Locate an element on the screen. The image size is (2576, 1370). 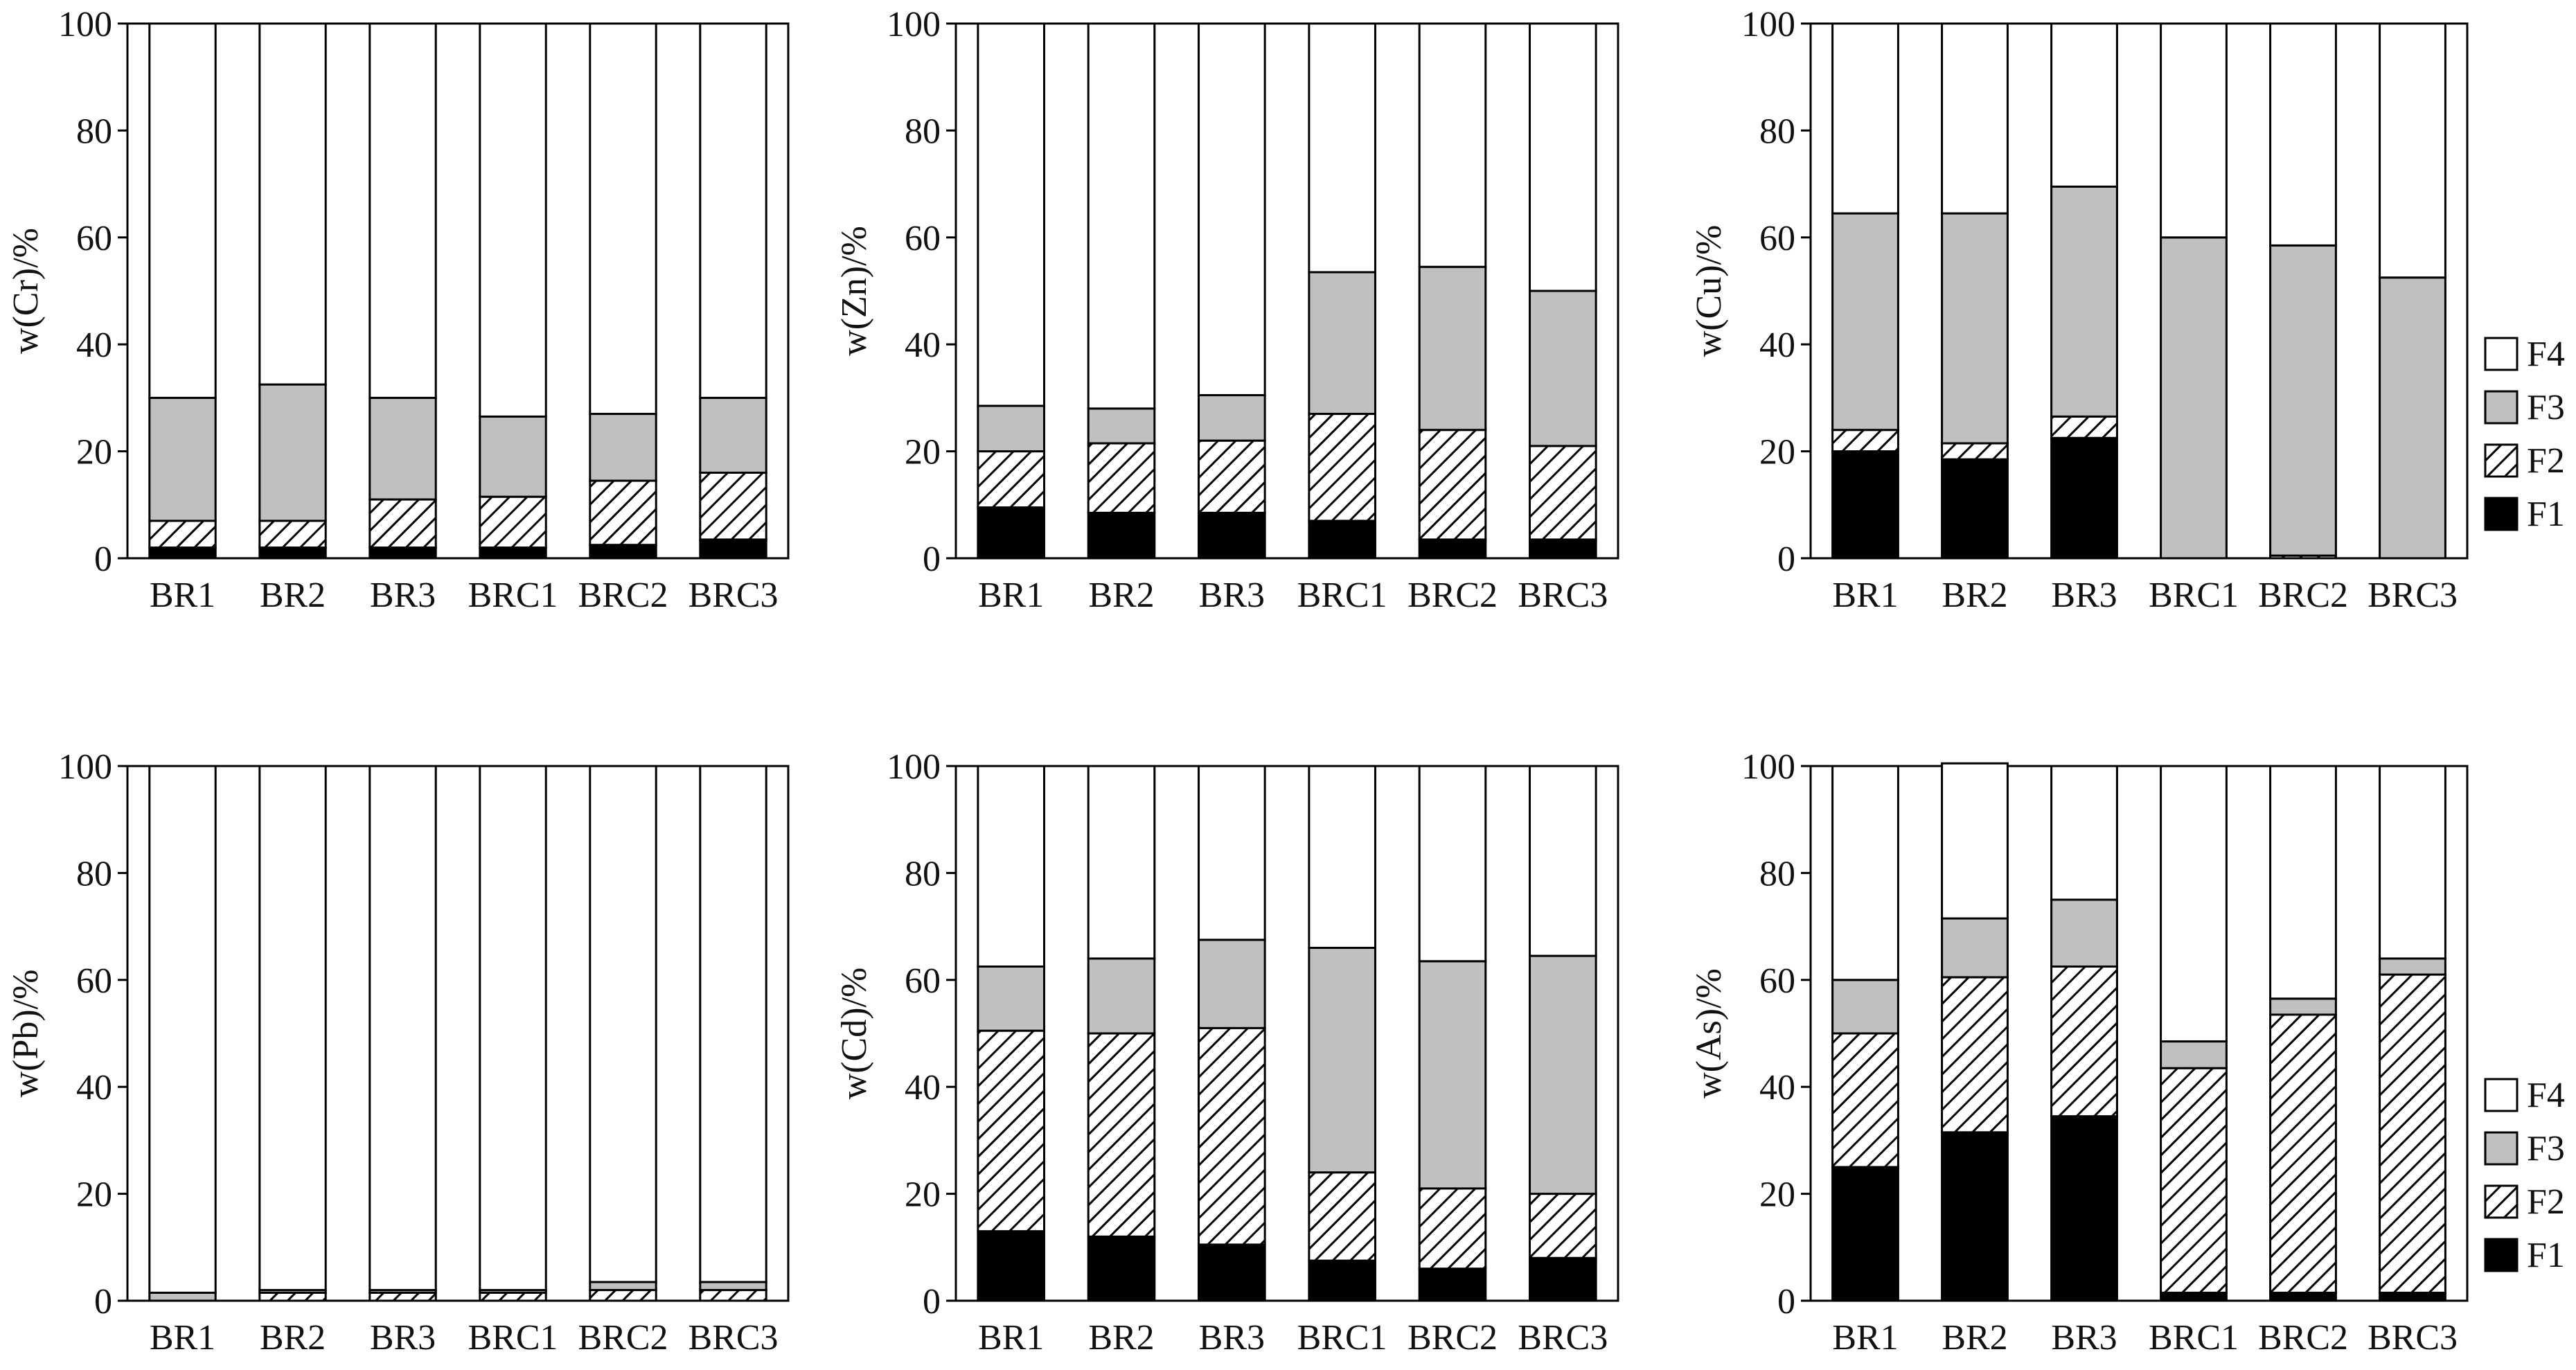
x-tick-label: BRC2 is located at coordinates (1452, 1338).